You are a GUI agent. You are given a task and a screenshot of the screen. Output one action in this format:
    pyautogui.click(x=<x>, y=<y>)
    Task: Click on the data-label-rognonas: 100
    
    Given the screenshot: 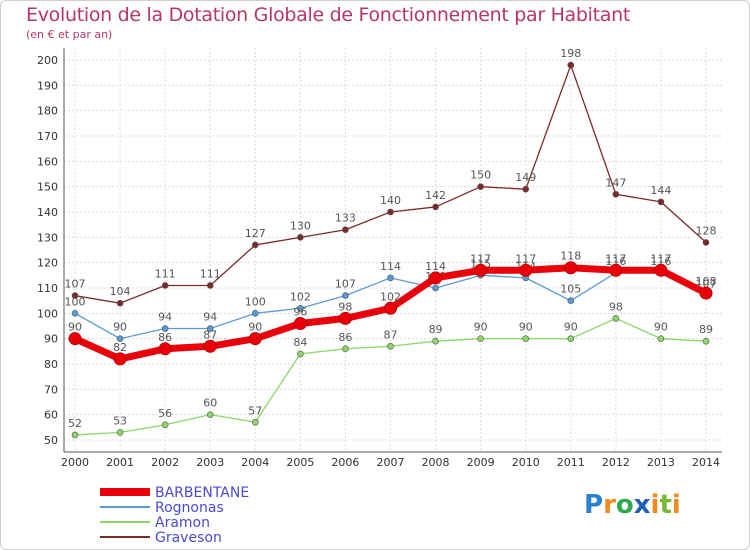 What is the action you would take?
    pyautogui.click(x=75, y=301)
    